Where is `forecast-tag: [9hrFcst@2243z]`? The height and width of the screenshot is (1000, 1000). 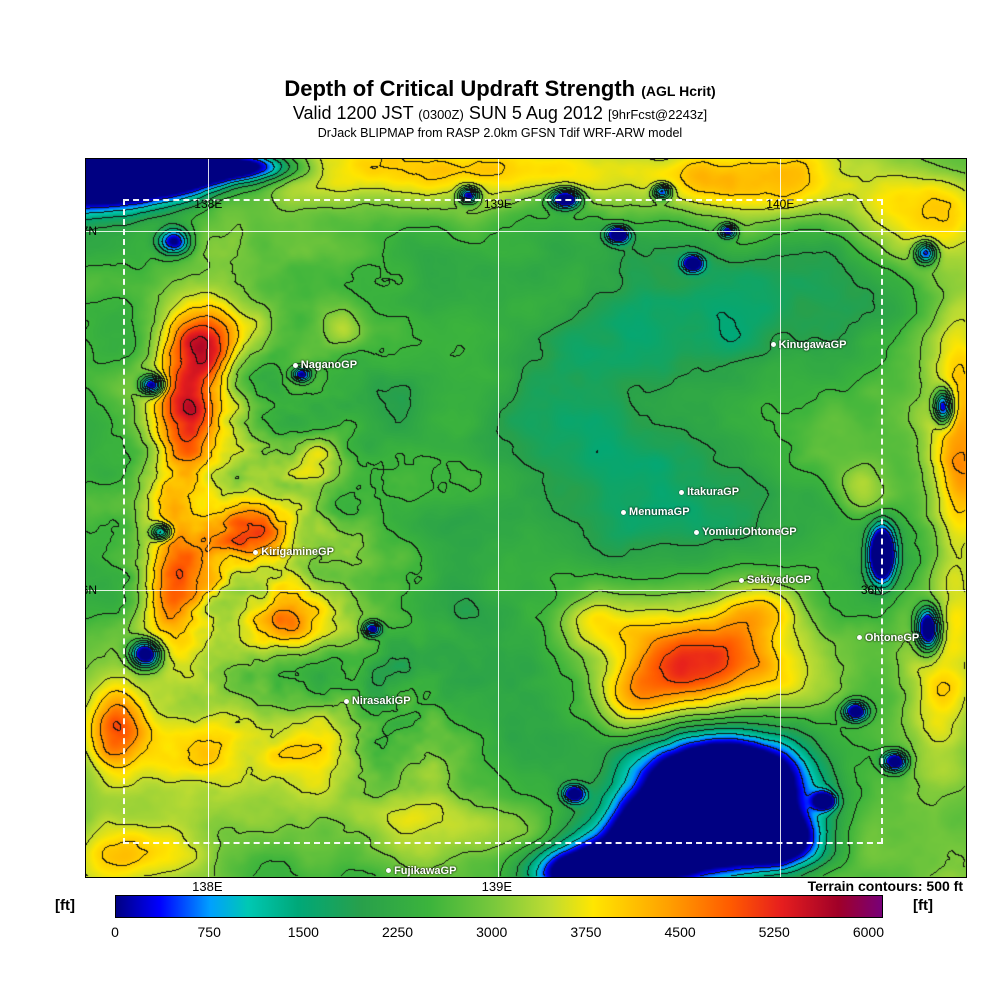 forecast-tag: [9hrFcst@2243z] is located at coordinates (657, 114).